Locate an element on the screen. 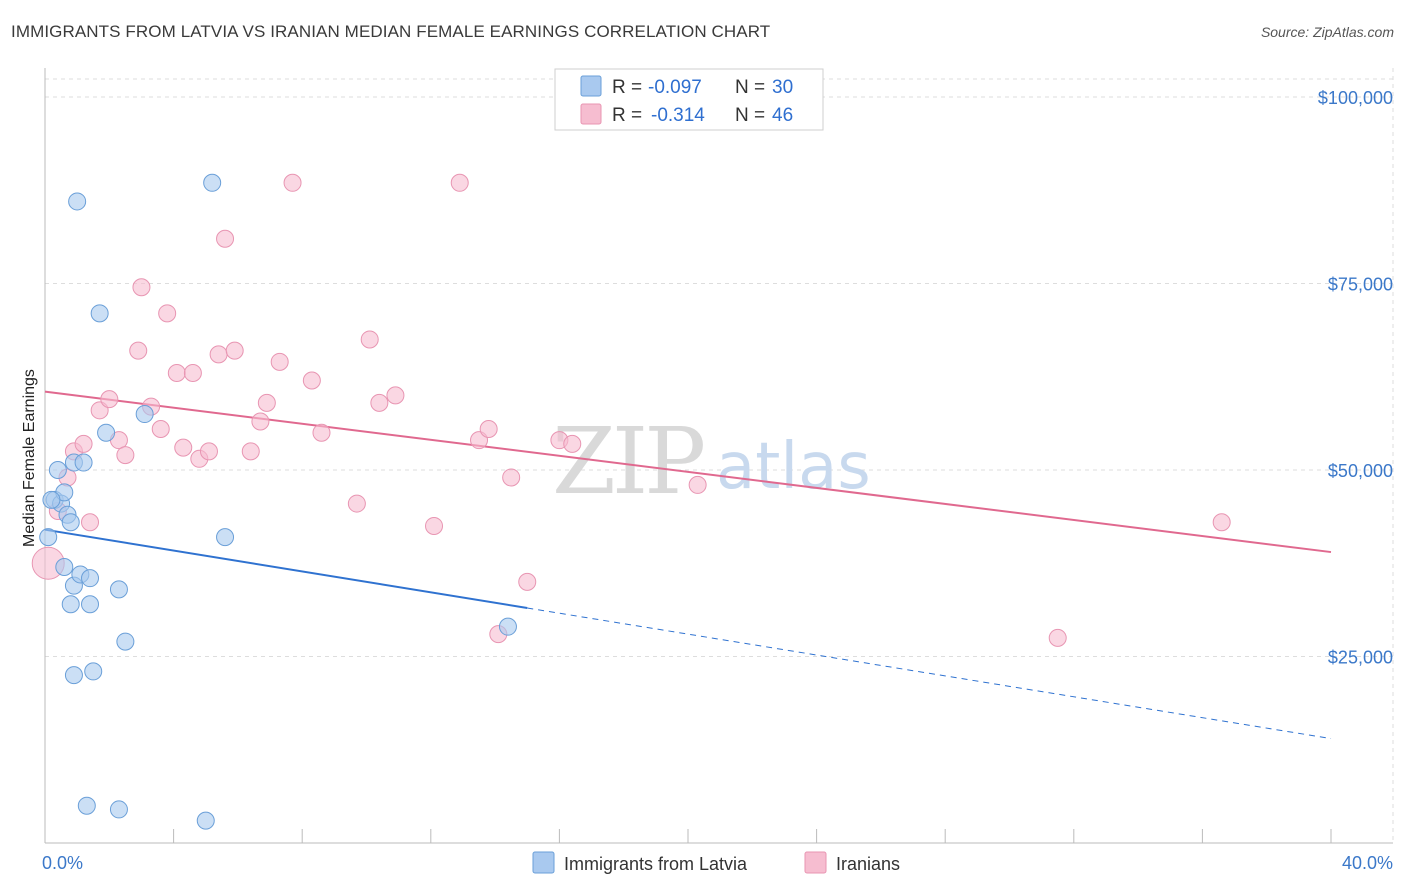 The width and height of the screenshot is (1406, 892). watermark-zip: ZIP is located at coordinates (627, 461).